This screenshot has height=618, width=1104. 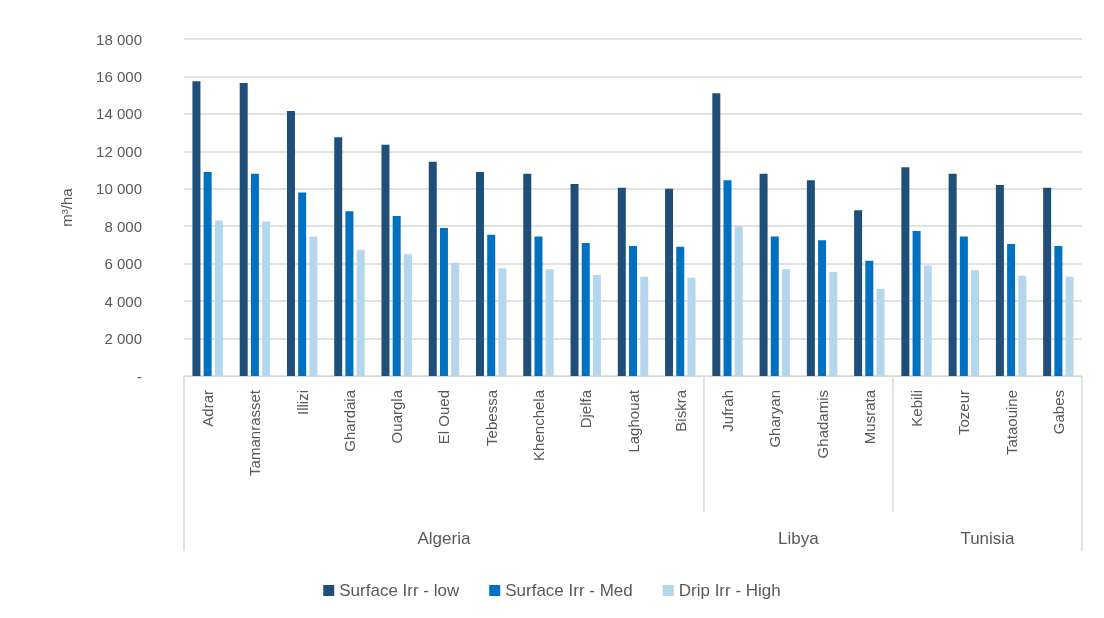 I want to click on y-tick-label: 16 000, so click(x=119, y=76).